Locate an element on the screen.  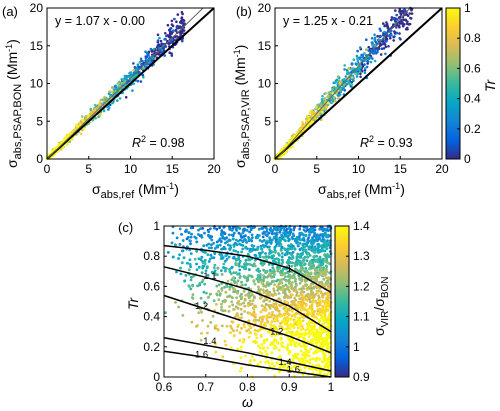
panel-b-colorbar-tick-label: 0.8 is located at coordinates (472, 38).